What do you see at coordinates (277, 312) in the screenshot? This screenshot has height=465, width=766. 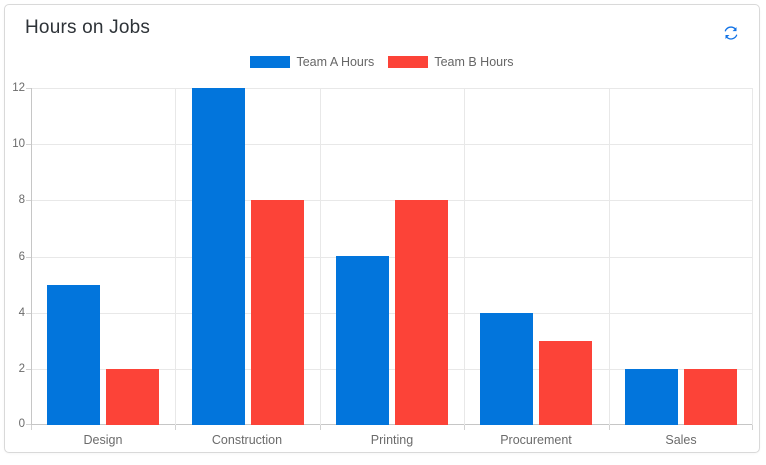 I see `bar-construction-team-b` at bounding box center [277, 312].